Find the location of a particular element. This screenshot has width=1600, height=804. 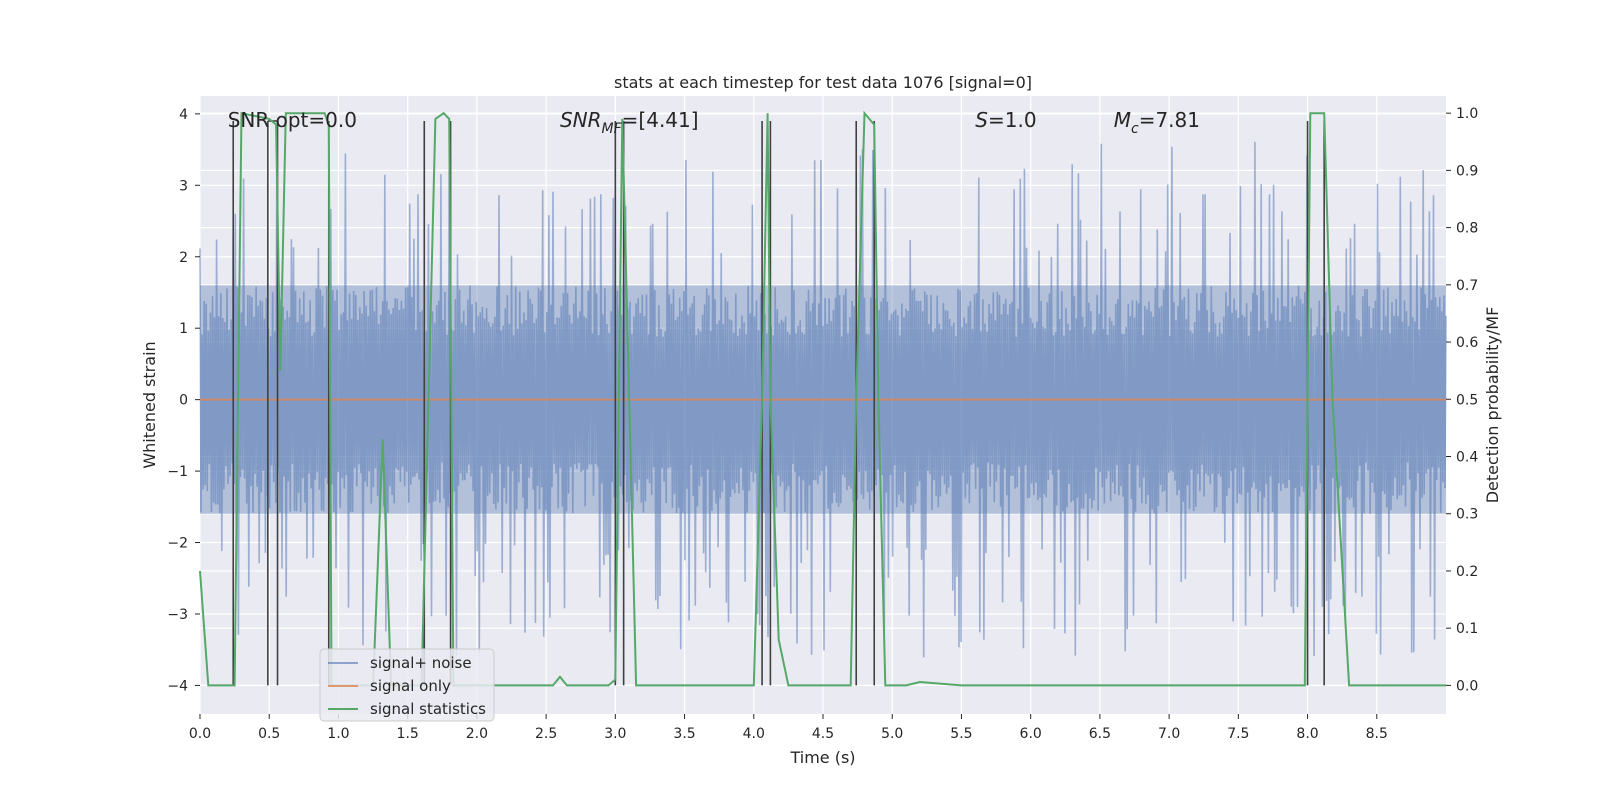

y-right-tick-label: 0.8 is located at coordinates (1467, 229).